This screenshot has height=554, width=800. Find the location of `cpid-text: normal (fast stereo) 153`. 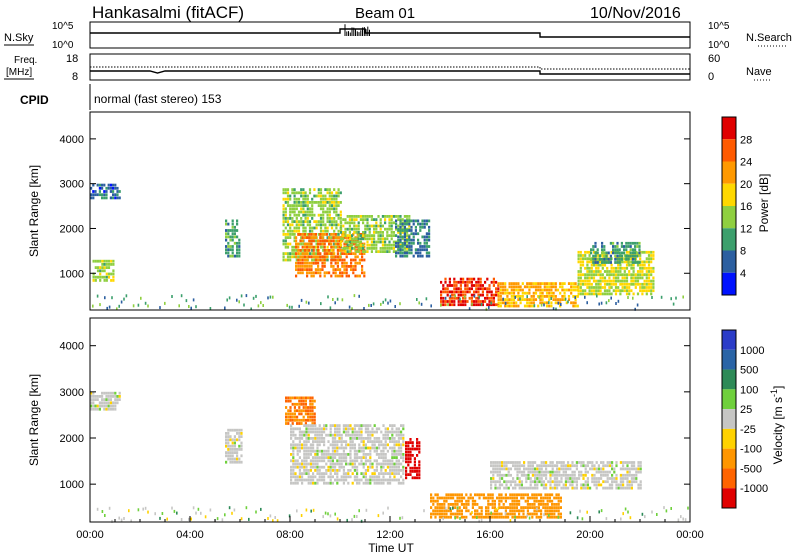

cpid-text: normal (fast stereo) 153 is located at coordinates (158, 99).